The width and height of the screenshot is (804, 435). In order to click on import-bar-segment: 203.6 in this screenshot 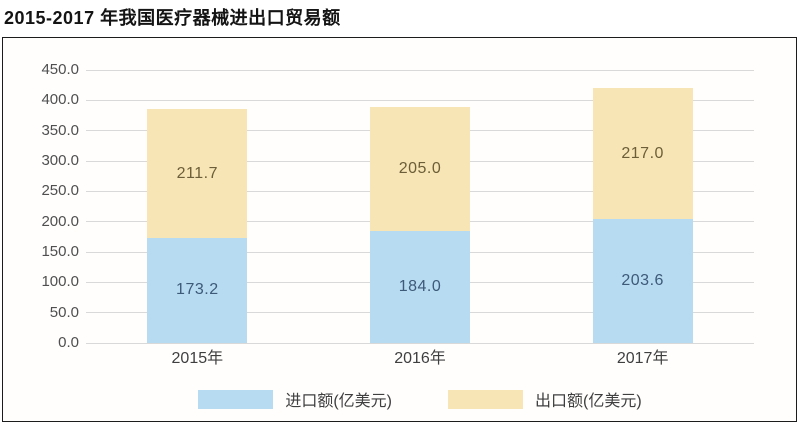, I will do `click(642, 281)`.